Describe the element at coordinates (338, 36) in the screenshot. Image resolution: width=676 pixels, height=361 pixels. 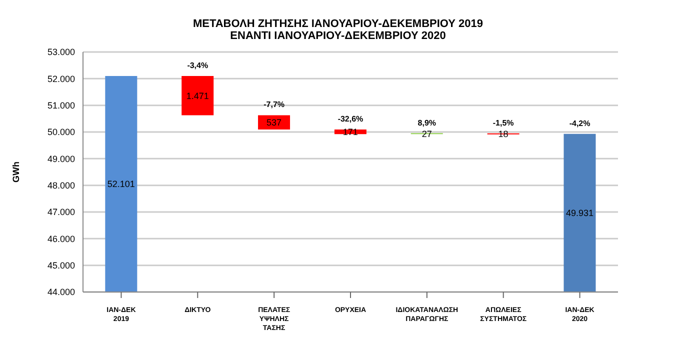
I see `chart-subtitle: ΕΝΑΝΤΙ ΙΑΝΟΥΑΡΙΟΥ-ΔΕΚΕΜΒΡΙΟΥ 2020` at that location.